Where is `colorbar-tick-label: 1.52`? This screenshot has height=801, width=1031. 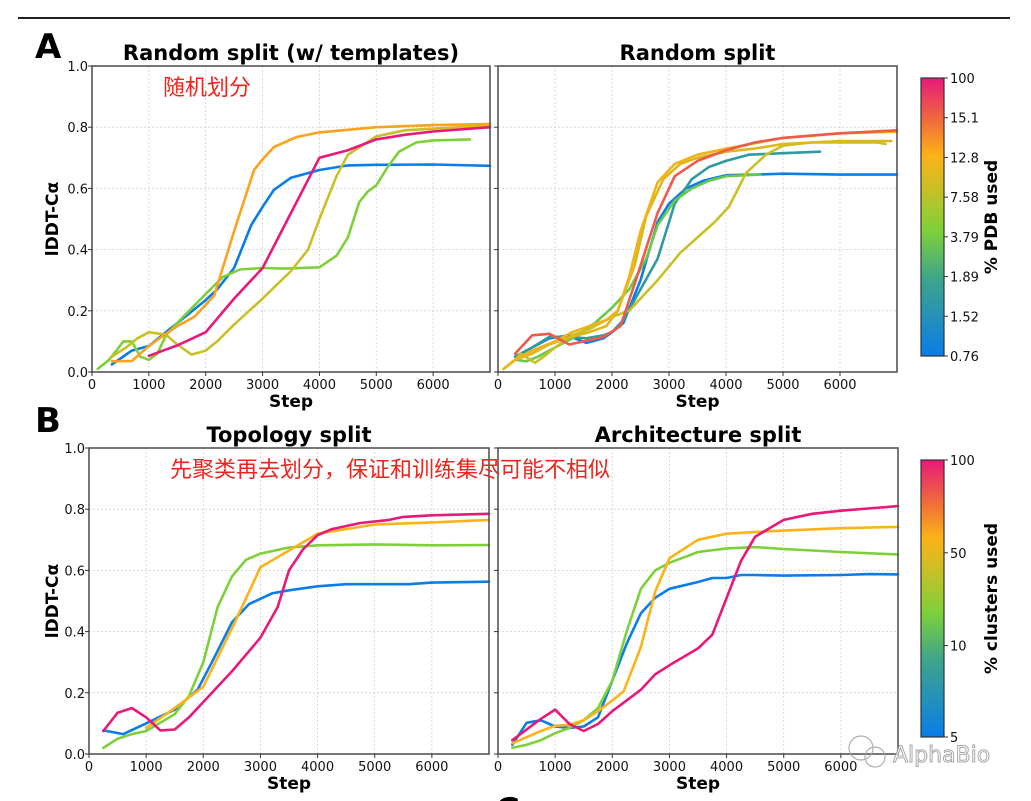
colorbar-tick-label: 1.52 is located at coordinates (964, 317).